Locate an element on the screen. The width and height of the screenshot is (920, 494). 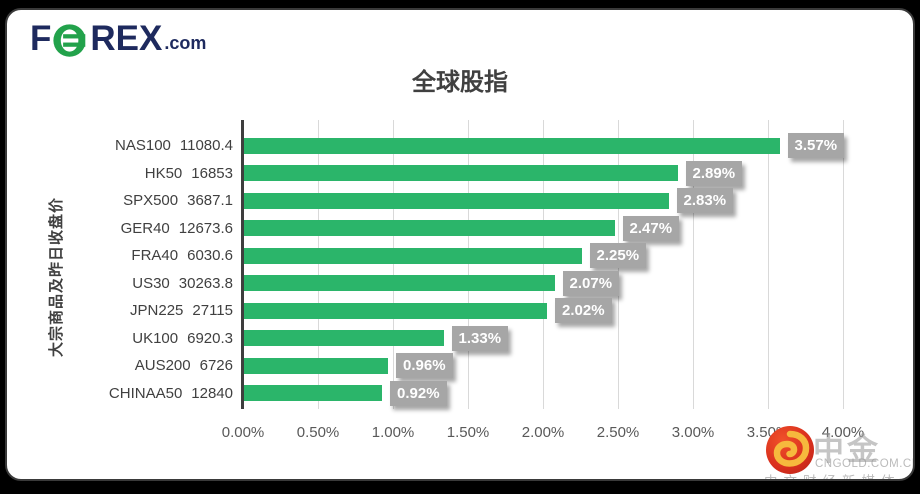
data-label: 0.96% is located at coordinates (424, 366).